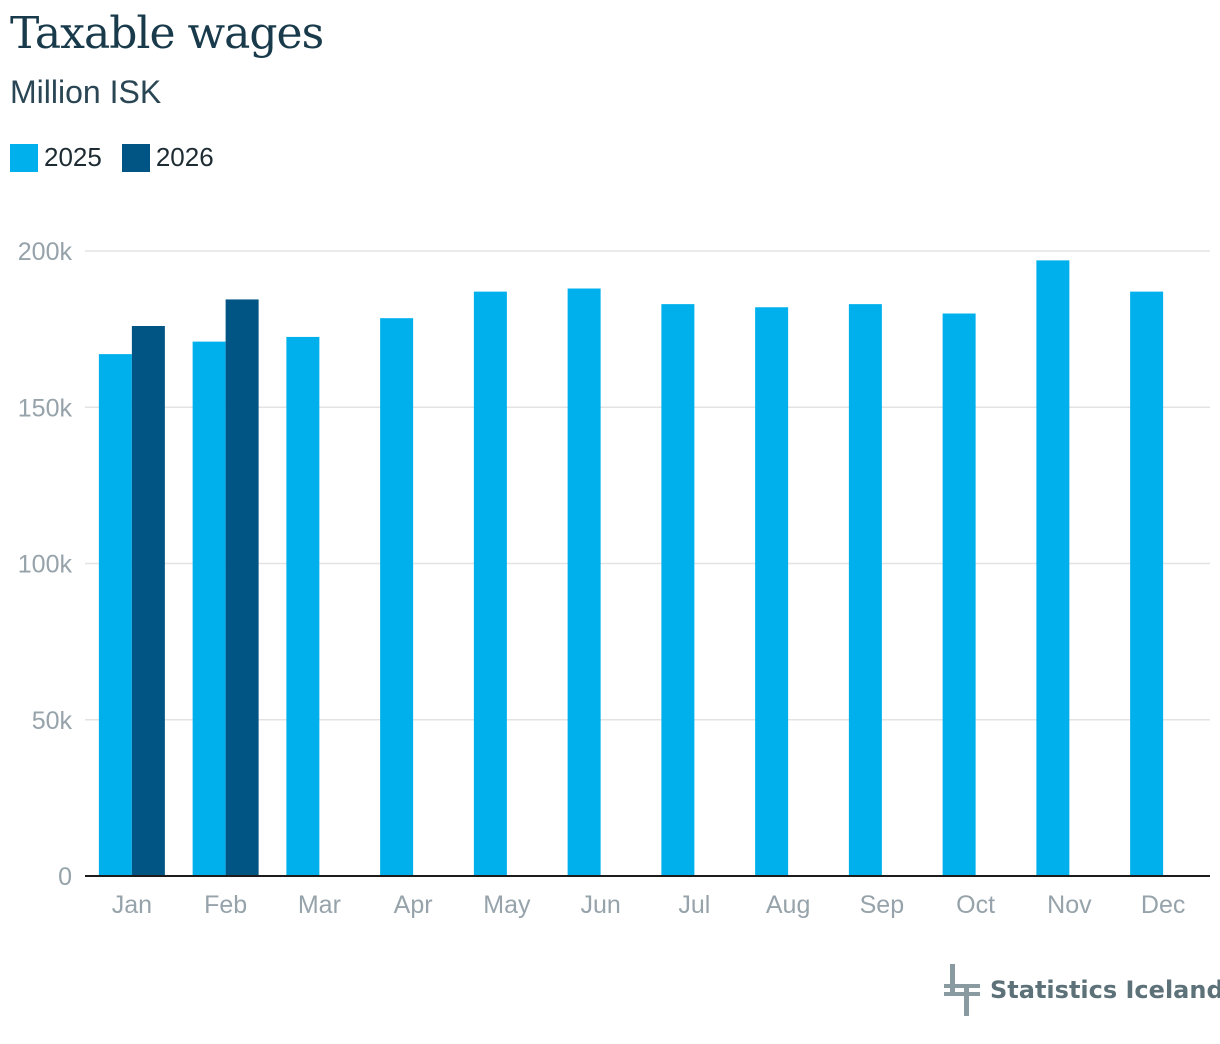  I want to click on x-tick-label: May, so click(507, 905).